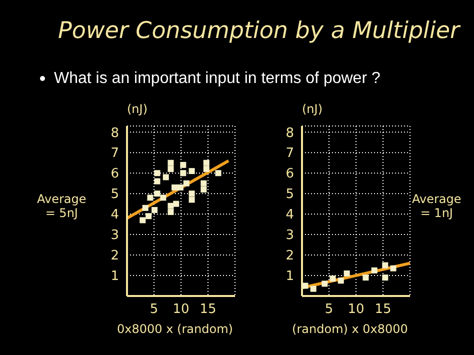 The height and width of the screenshot is (355, 474). What do you see at coordinates (259, 31) in the screenshot?
I see `chart-title: Power Consumption by a Multiplier` at bounding box center [259, 31].